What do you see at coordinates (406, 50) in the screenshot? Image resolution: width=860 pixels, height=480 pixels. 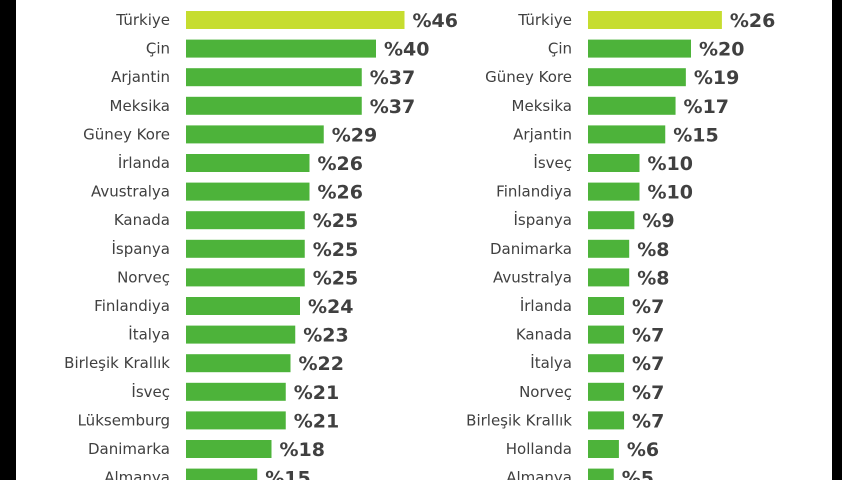 I see `value-label: %40` at bounding box center [406, 50].